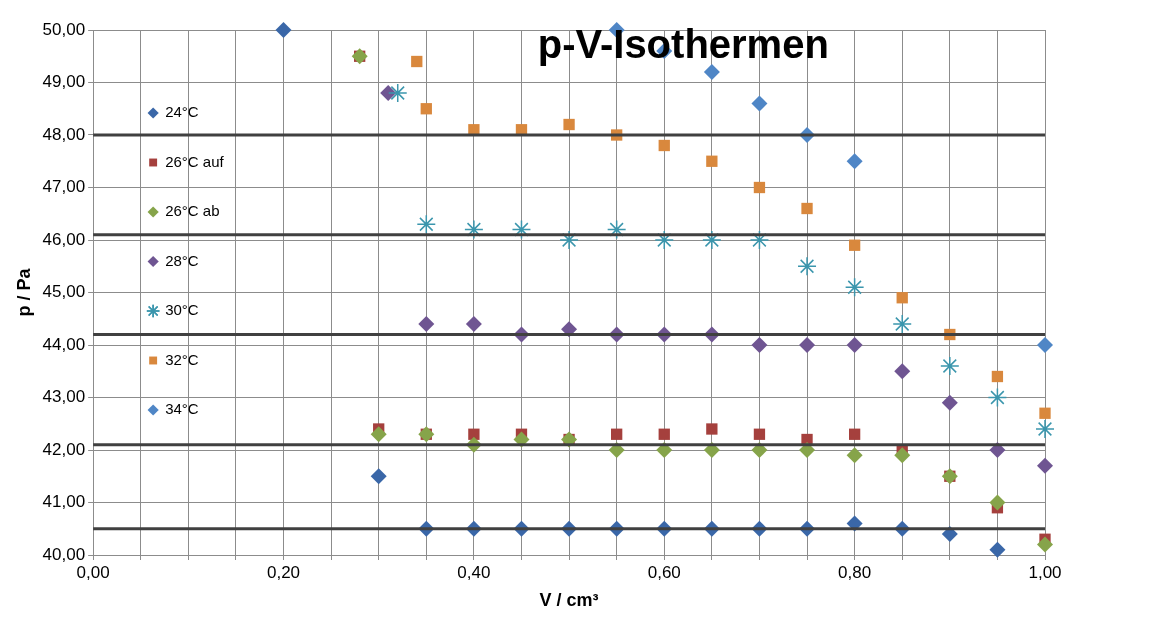  I want to click on x-tick-label: 1,00, so click(1045, 572).